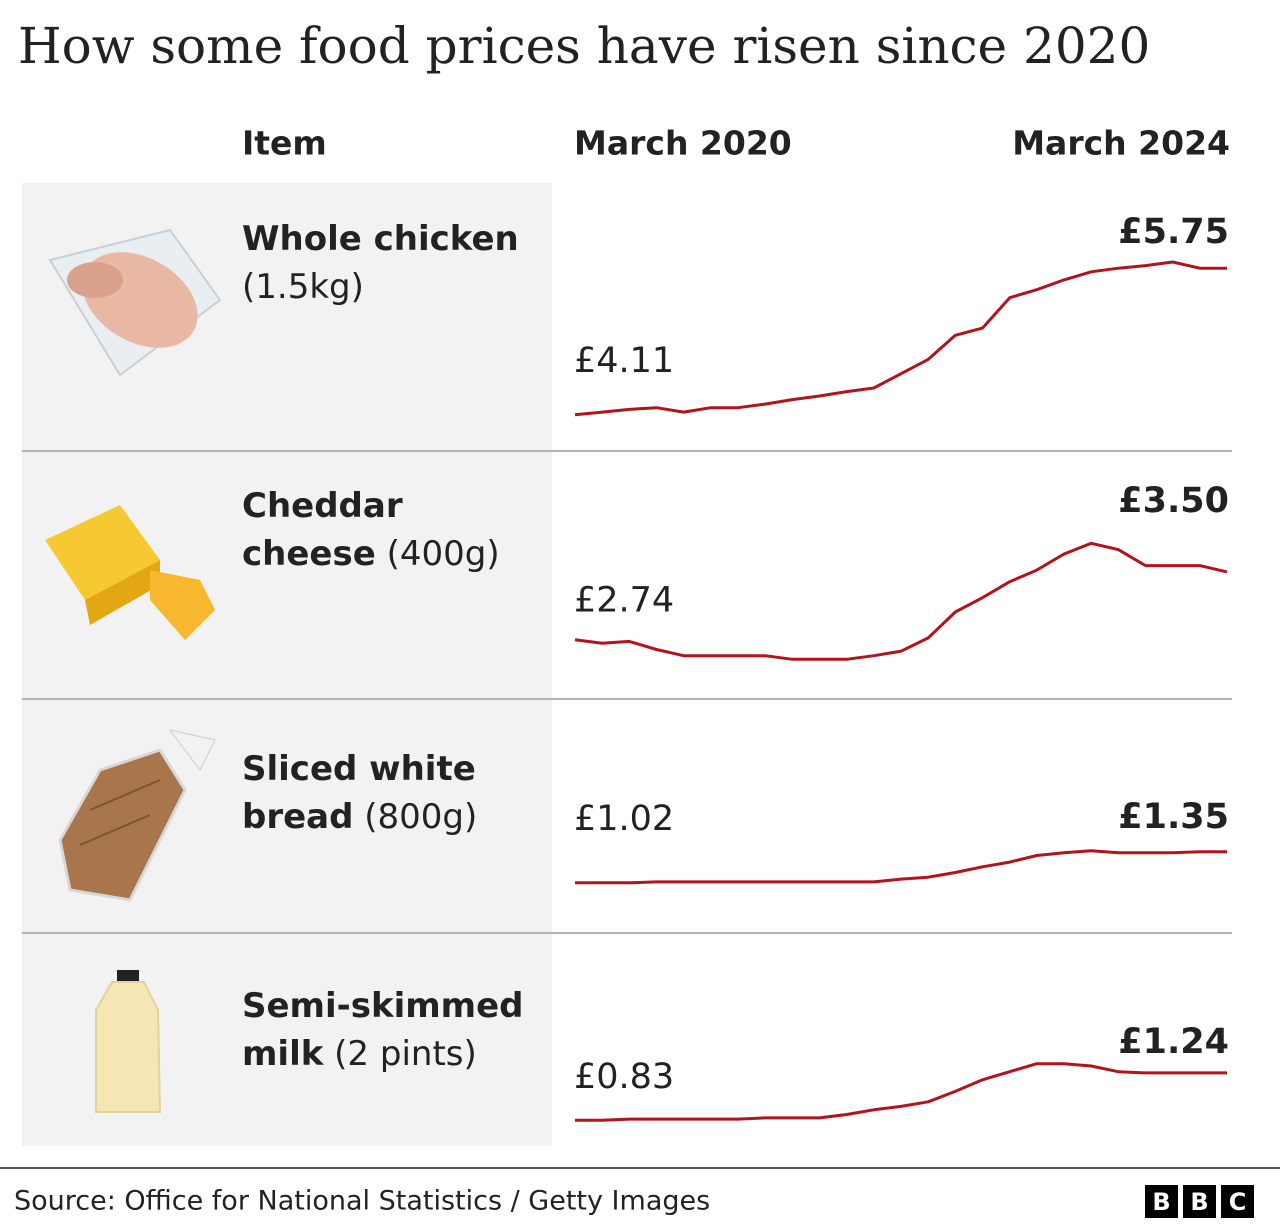  What do you see at coordinates (624, 1077) in the screenshot?
I see `start-price: £0.83` at bounding box center [624, 1077].